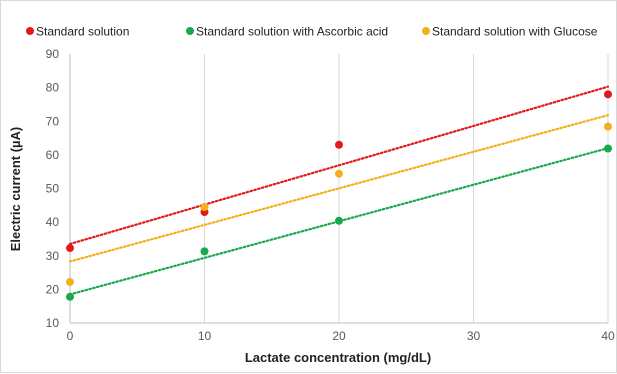  Describe the element at coordinates (53, 155) in the screenshot. I see `y-tick-label: 60` at that location.